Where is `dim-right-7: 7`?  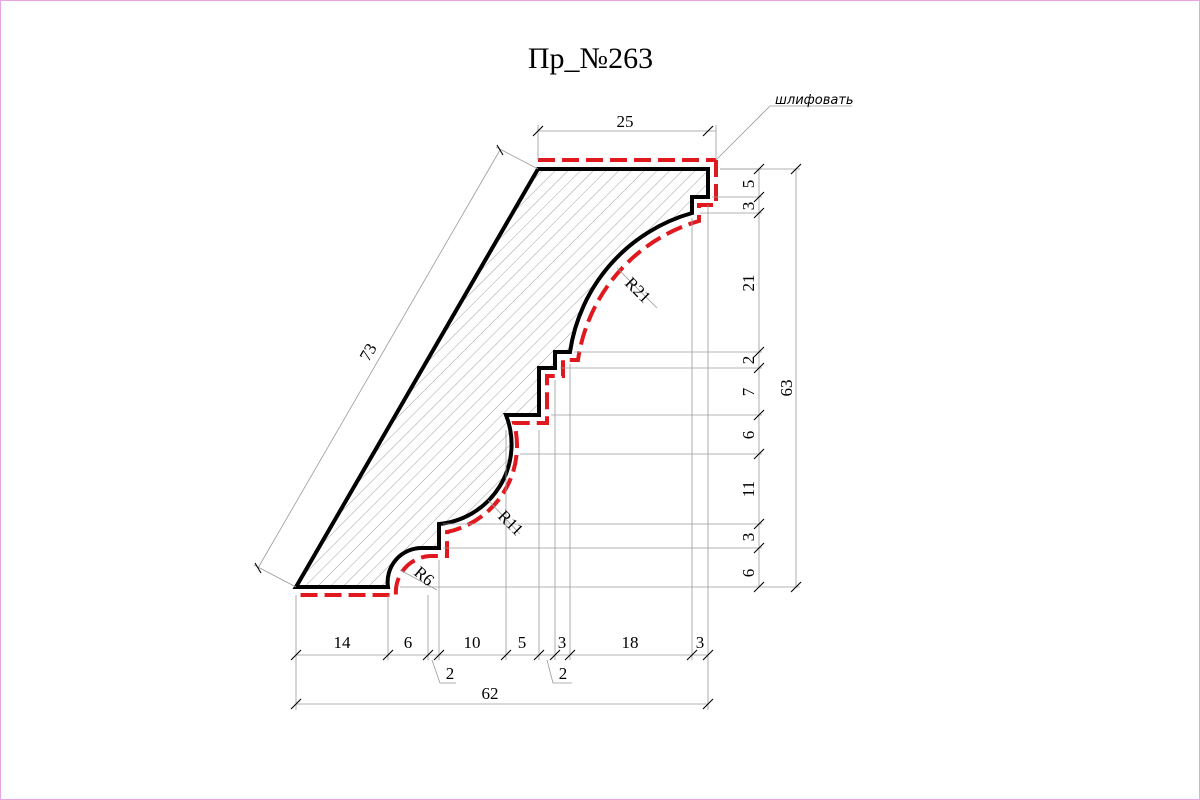
dim-right-7: 7 is located at coordinates (748, 391).